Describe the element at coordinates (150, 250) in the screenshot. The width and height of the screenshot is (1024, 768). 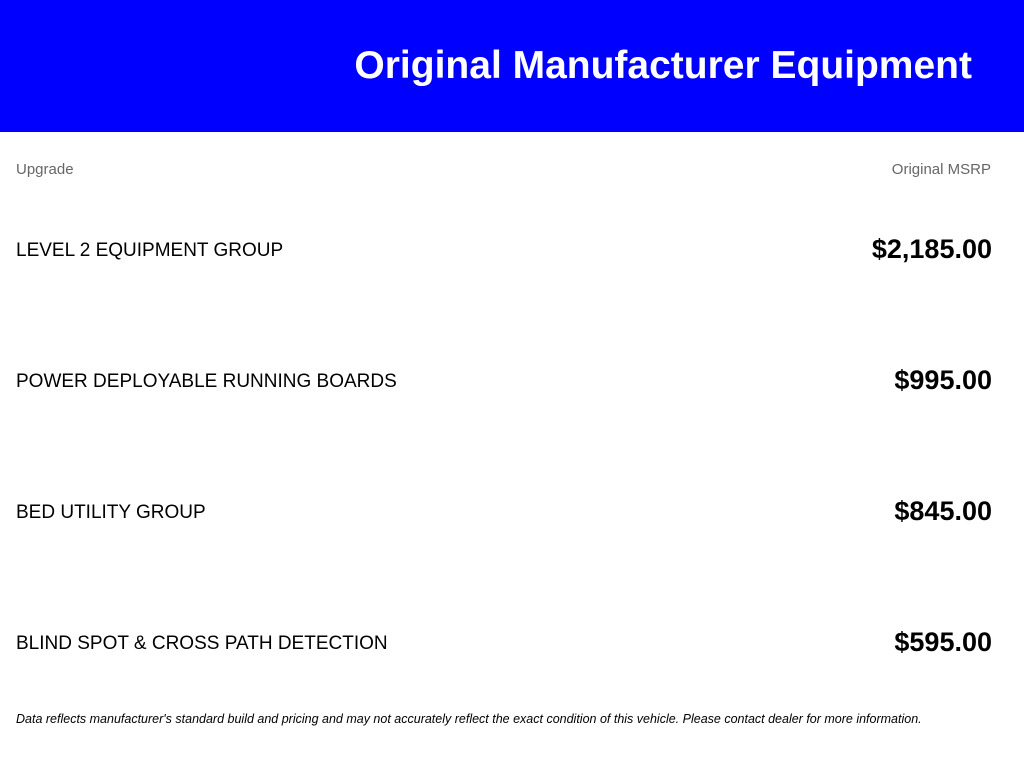
I see `upgrade-name: LEVEL 2 EQUIPMENT GROUP` at that location.